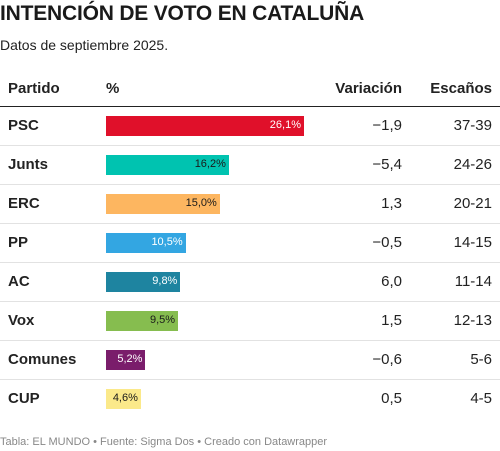 This screenshot has width=500, height=451. Describe the element at coordinates (472, 320) in the screenshot. I see `seats-value: 12-13` at that location.